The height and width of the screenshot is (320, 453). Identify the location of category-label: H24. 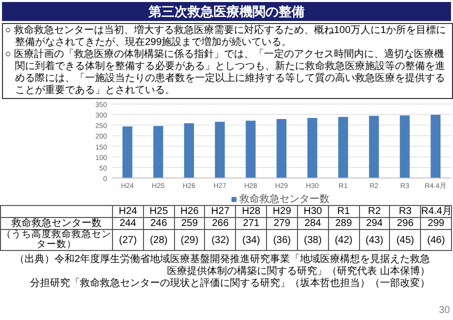
(128, 211).